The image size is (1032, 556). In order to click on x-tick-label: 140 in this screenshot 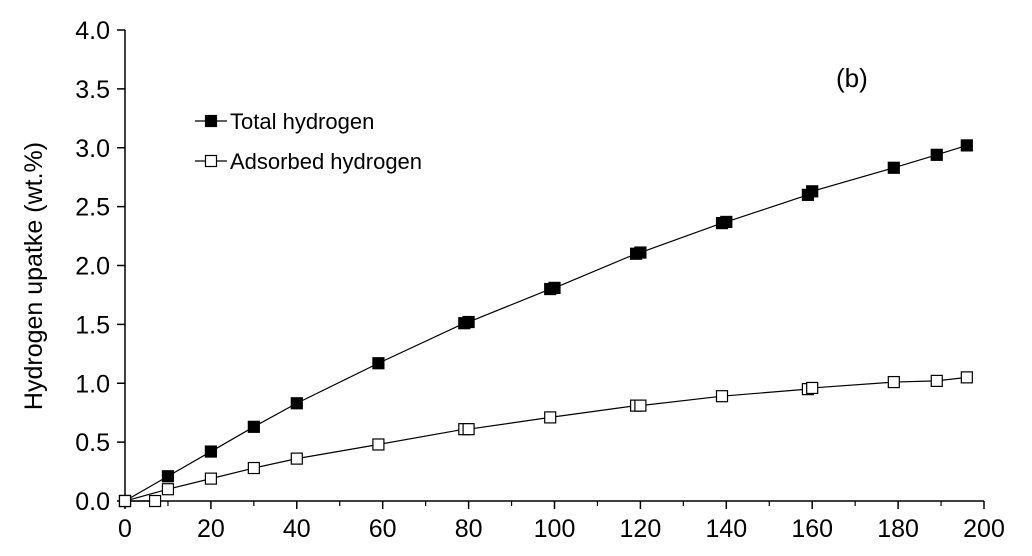, I will do `click(726, 529)`.